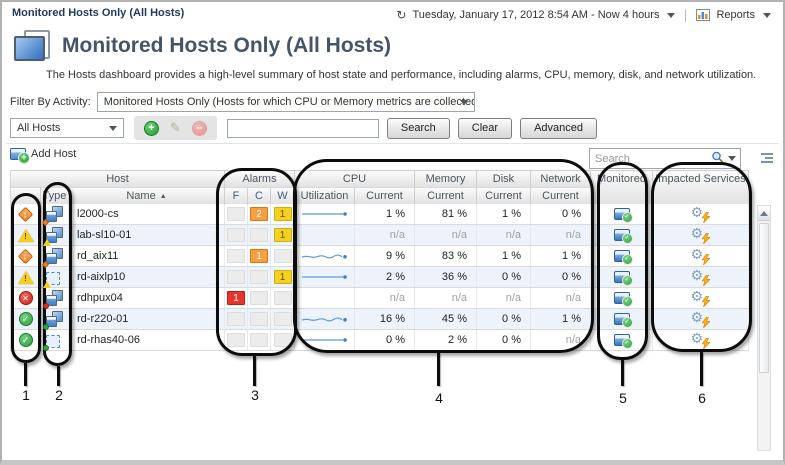 This screenshot has width=785, height=465. I want to click on host-name-link: rd-aixlp10, so click(147, 277).